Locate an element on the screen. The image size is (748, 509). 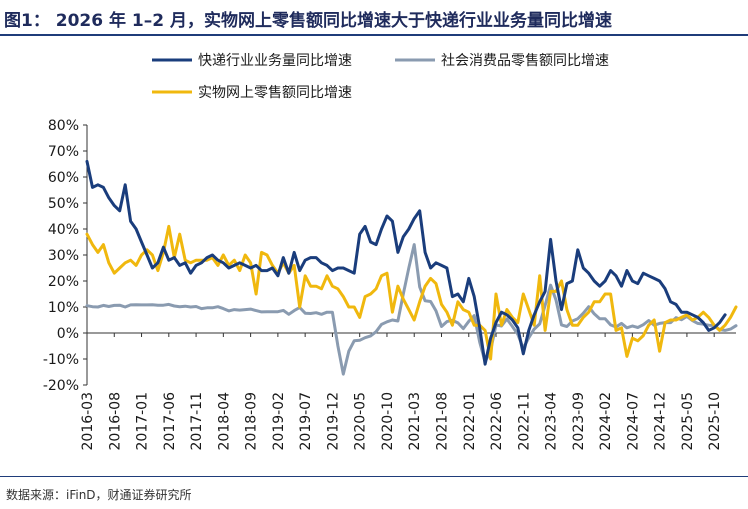
x-tick-label: 2024-02 is located at coordinates (606, 421).